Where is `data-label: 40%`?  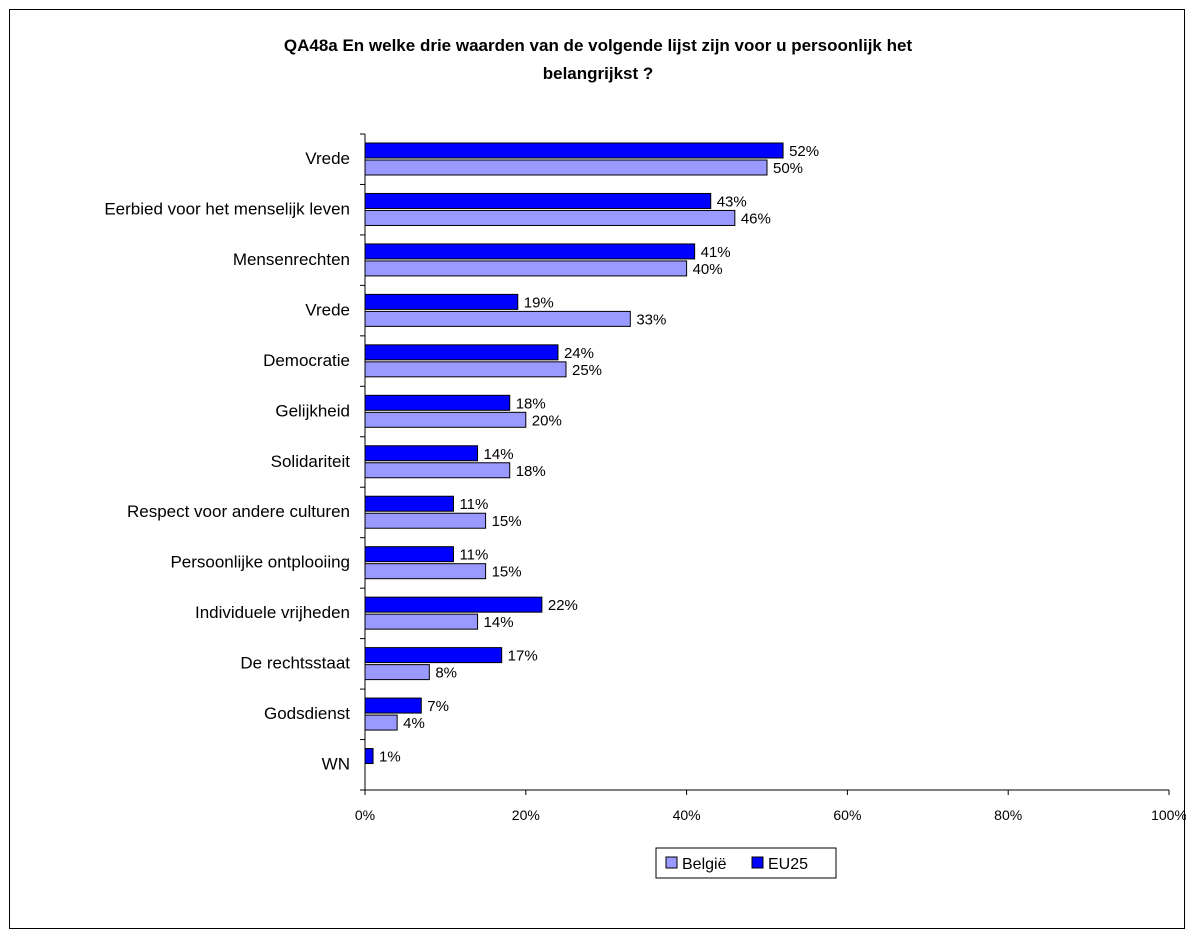 data-label: 40% is located at coordinates (708, 269).